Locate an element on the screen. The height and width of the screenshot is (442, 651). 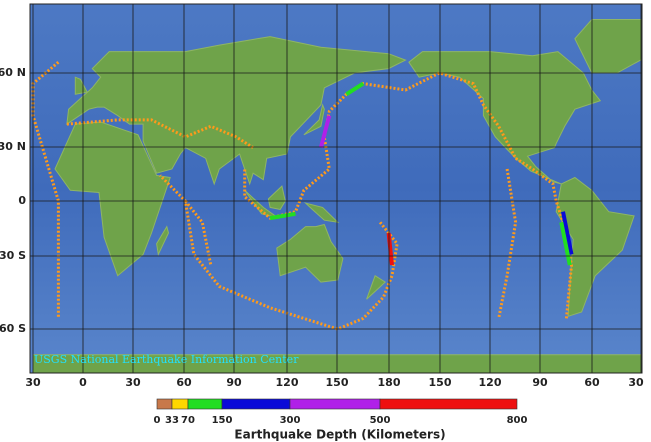
latitude-label: 30 S is located at coordinates (13, 255).